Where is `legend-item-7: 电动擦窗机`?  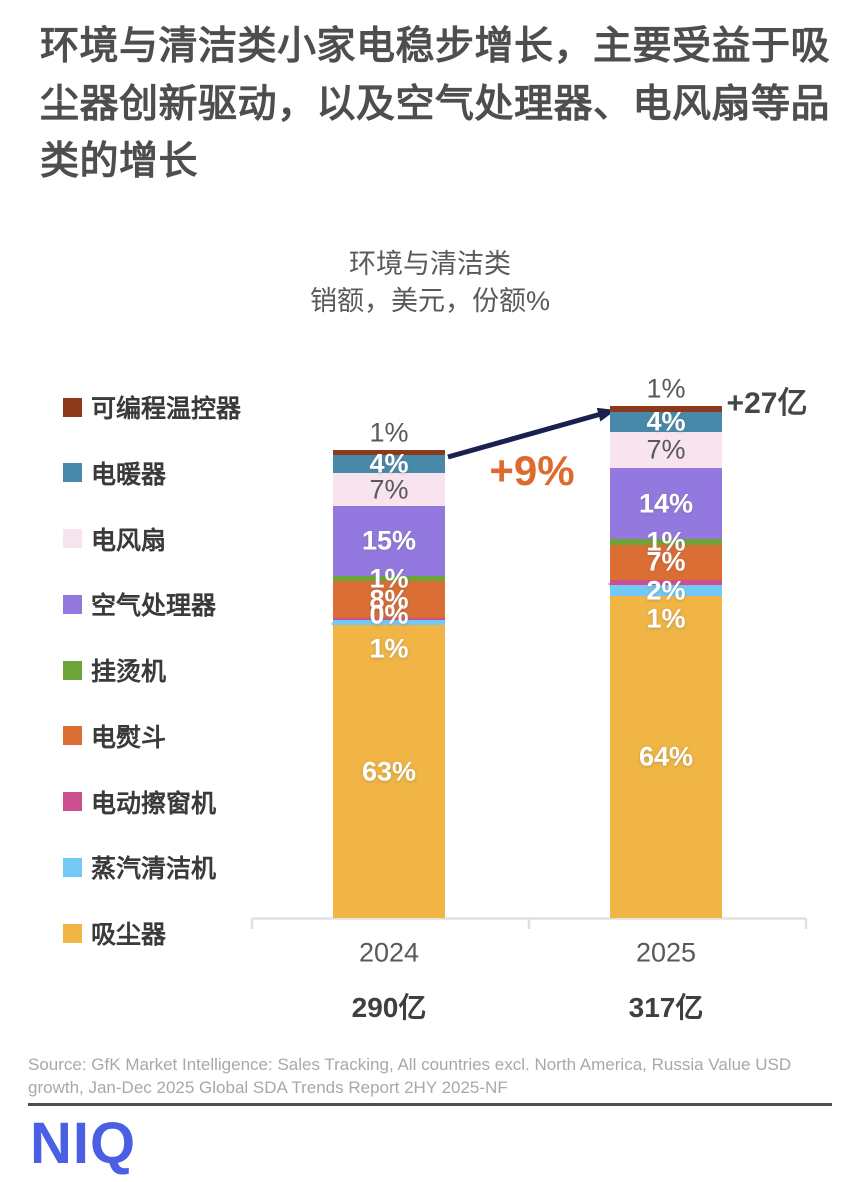 legend-item-7: 电动擦窗机 is located at coordinates (139, 802).